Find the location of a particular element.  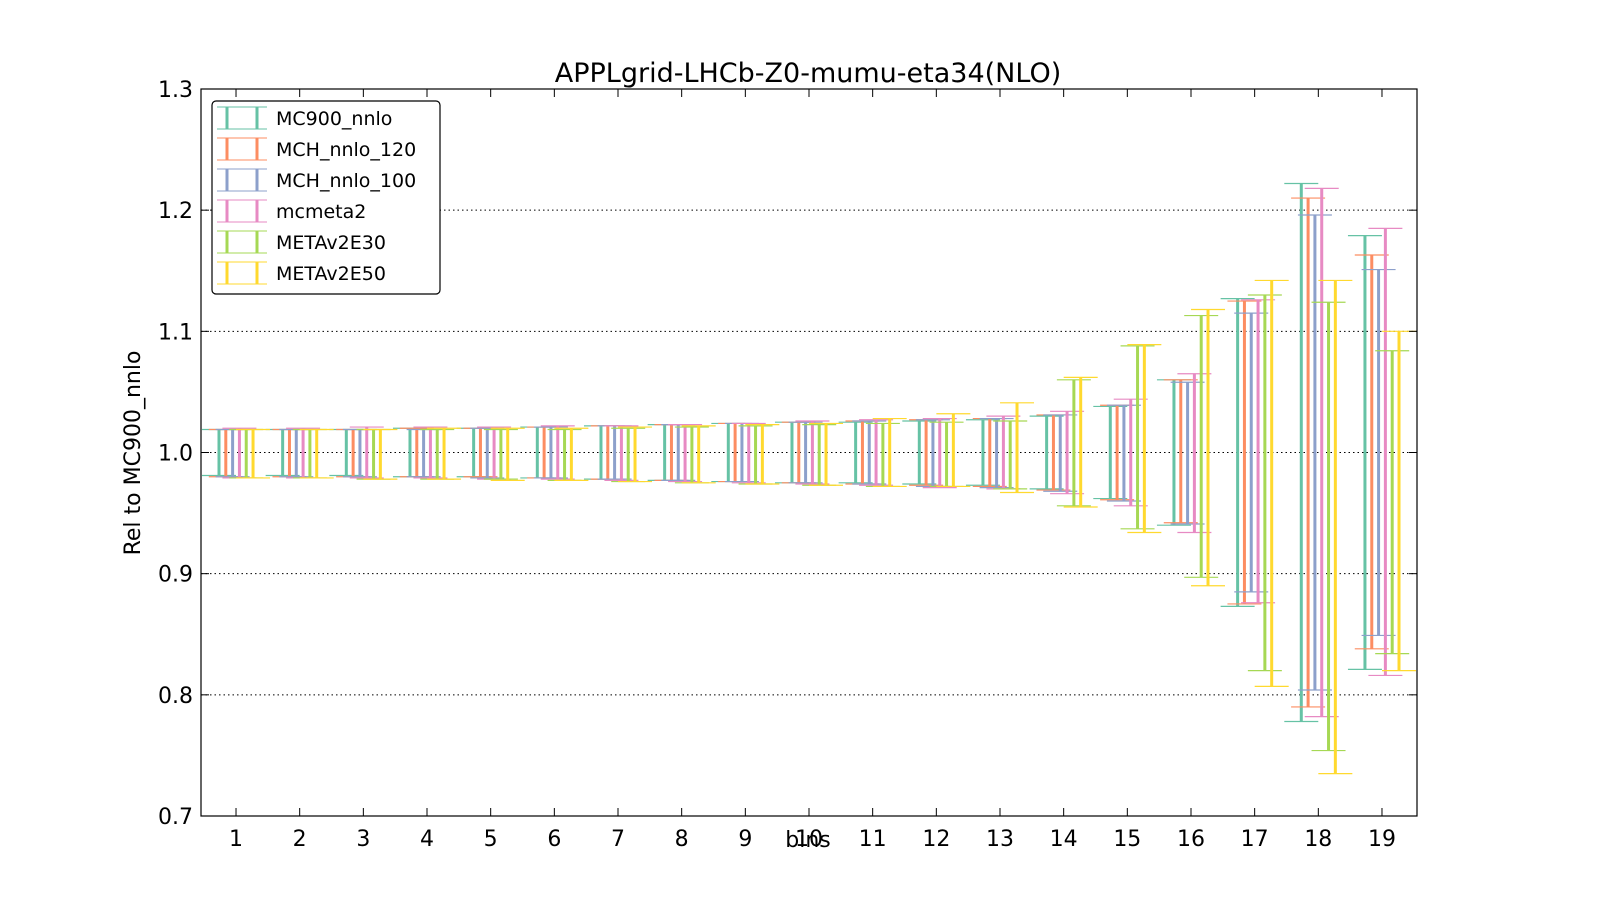

x-axis-label: bins is located at coordinates (807, 840).